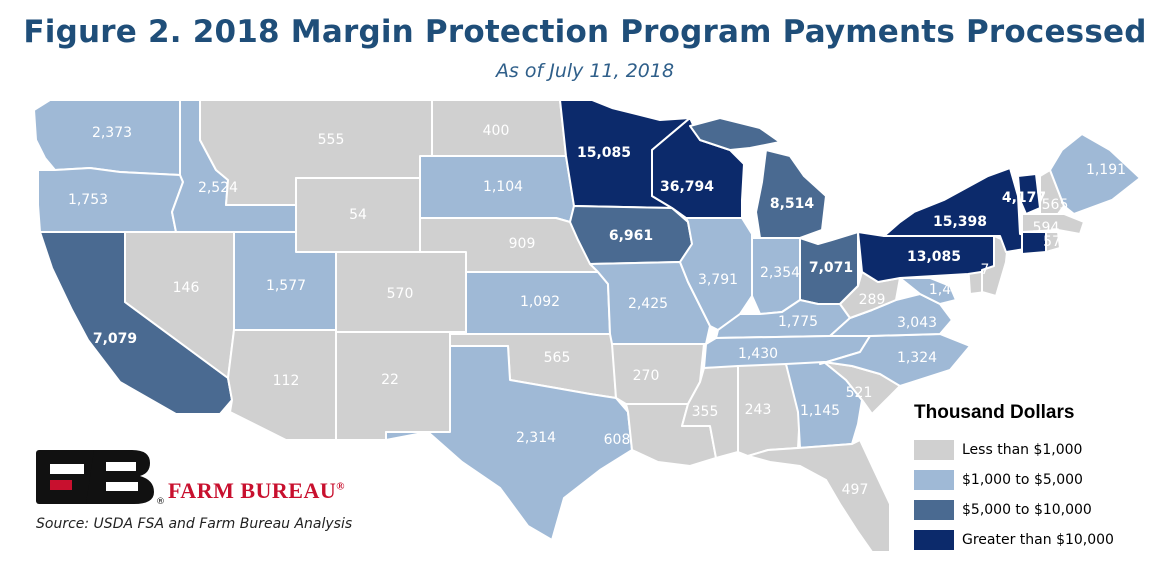 This screenshot has width=1170, height=568. Describe the element at coordinates (758, 410) in the screenshot. I see `state-value-label-AL: 243` at that location.